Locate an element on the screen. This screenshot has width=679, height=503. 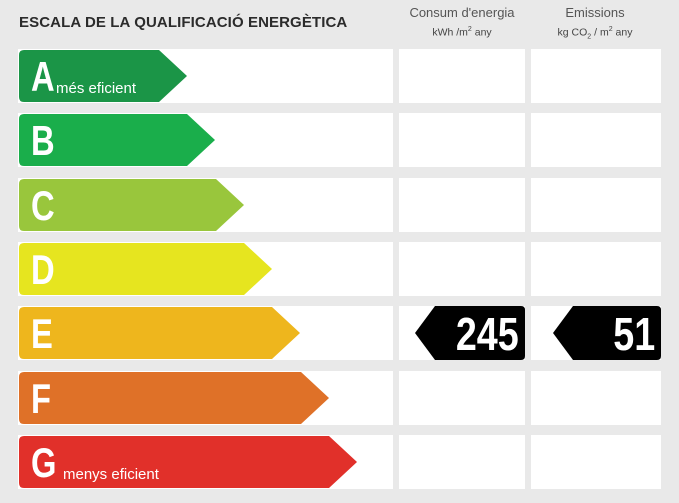
consum-tag: 245 is located at coordinates (470, 333).